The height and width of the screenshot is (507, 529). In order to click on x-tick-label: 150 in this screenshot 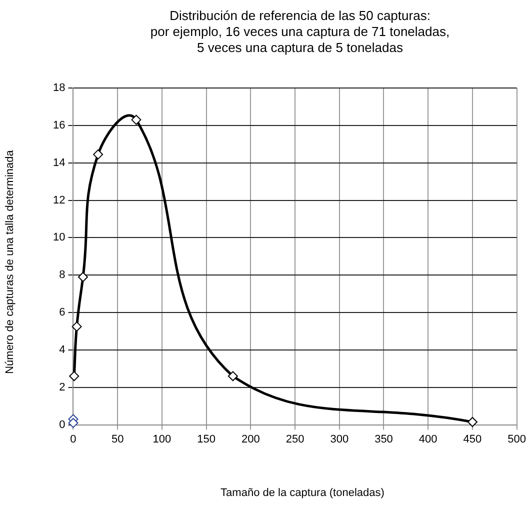, I will do `click(206, 439)`.